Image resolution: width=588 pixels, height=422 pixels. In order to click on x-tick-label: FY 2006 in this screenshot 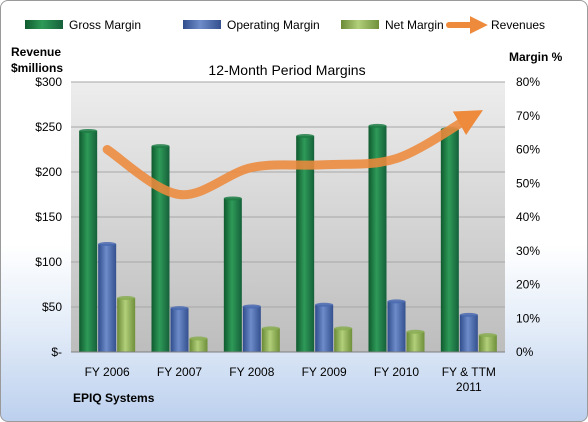, I will do `click(107, 372)`.